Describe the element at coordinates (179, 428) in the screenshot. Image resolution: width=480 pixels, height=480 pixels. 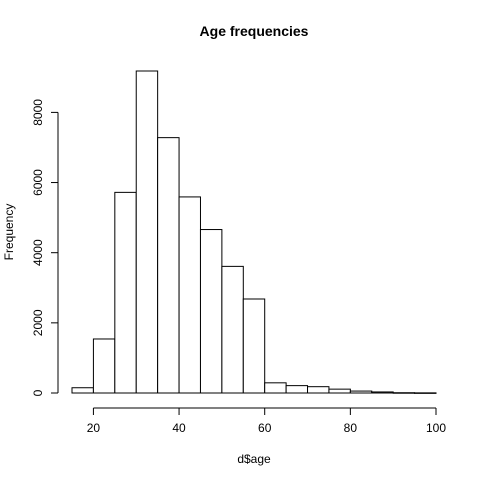
I see `x-tick-label: 40` at that location.